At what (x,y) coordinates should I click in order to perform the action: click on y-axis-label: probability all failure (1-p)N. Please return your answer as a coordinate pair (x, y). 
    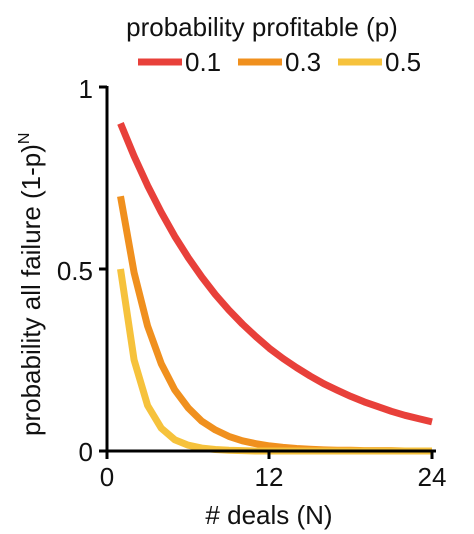
    Looking at the image, I should click on (31, 284).